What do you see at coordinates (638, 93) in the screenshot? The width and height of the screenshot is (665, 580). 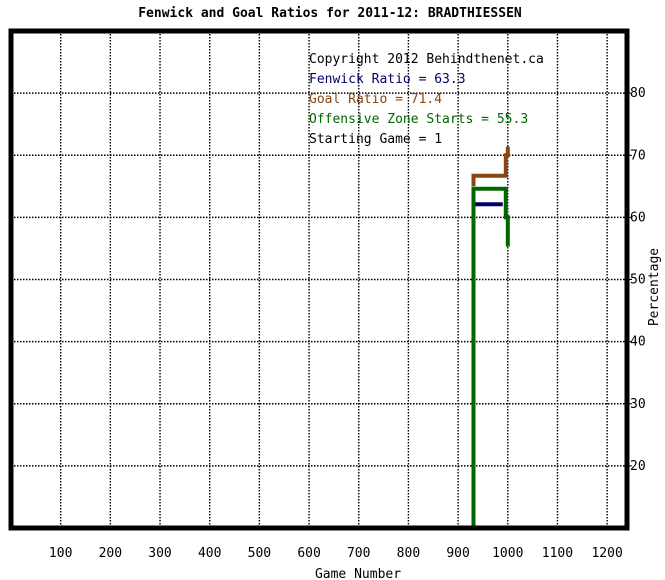 I see `y-tick-label: 80` at bounding box center [638, 93].